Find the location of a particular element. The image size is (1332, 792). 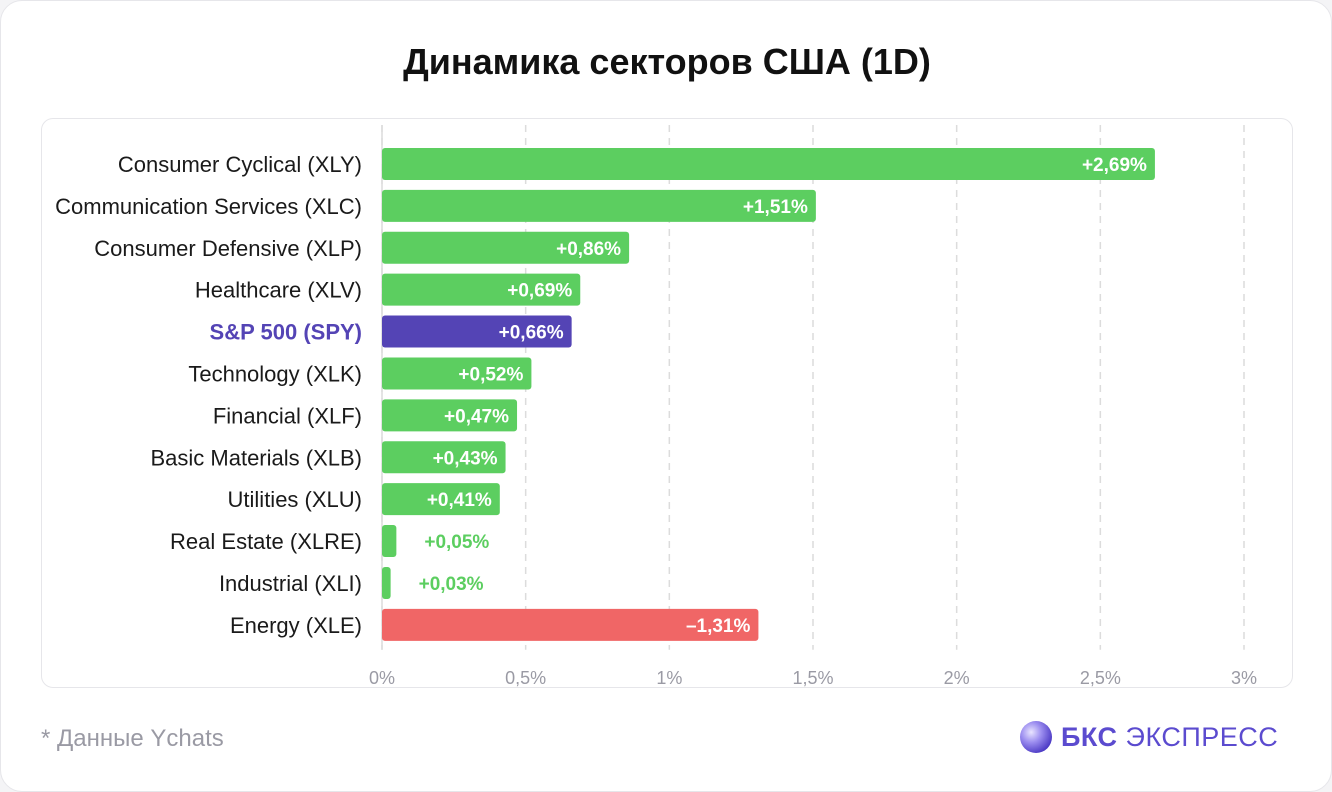

data-label: +1,51% is located at coordinates (775, 207).